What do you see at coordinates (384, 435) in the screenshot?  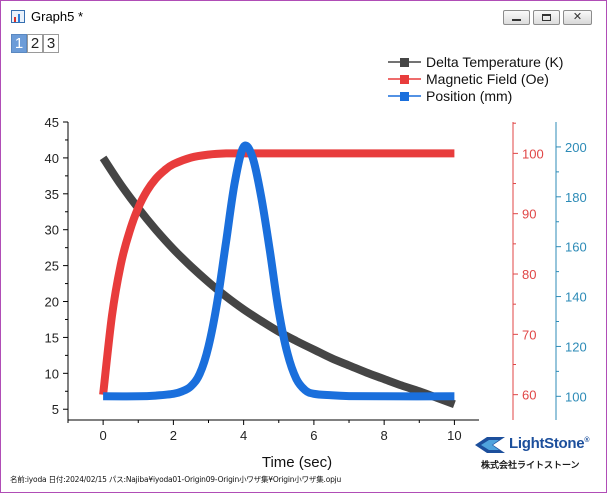 I see `x-tick-label: 8` at bounding box center [384, 435].